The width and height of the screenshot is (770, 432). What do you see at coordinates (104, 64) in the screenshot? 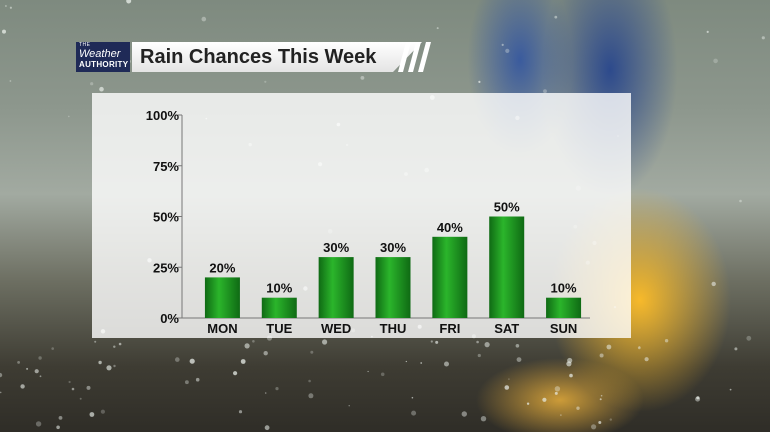
I see `logo-line-3: AUTHORITY` at bounding box center [104, 64].